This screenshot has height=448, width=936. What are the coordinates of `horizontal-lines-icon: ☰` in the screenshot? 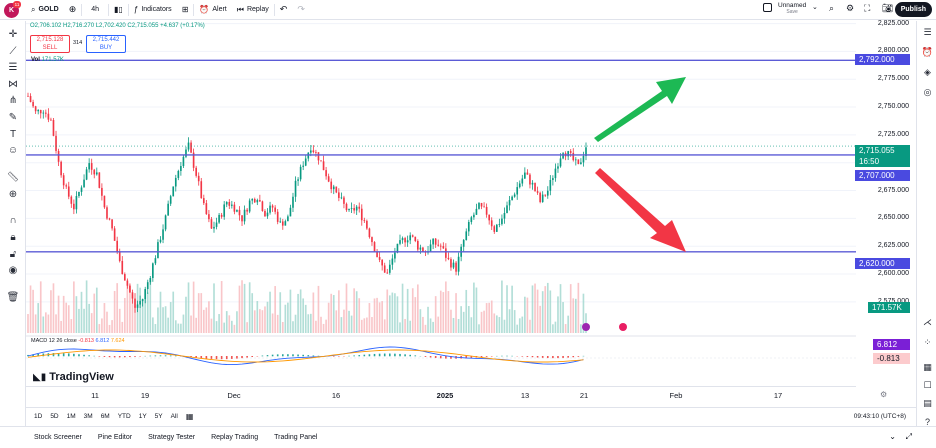 It's located at (13, 67).